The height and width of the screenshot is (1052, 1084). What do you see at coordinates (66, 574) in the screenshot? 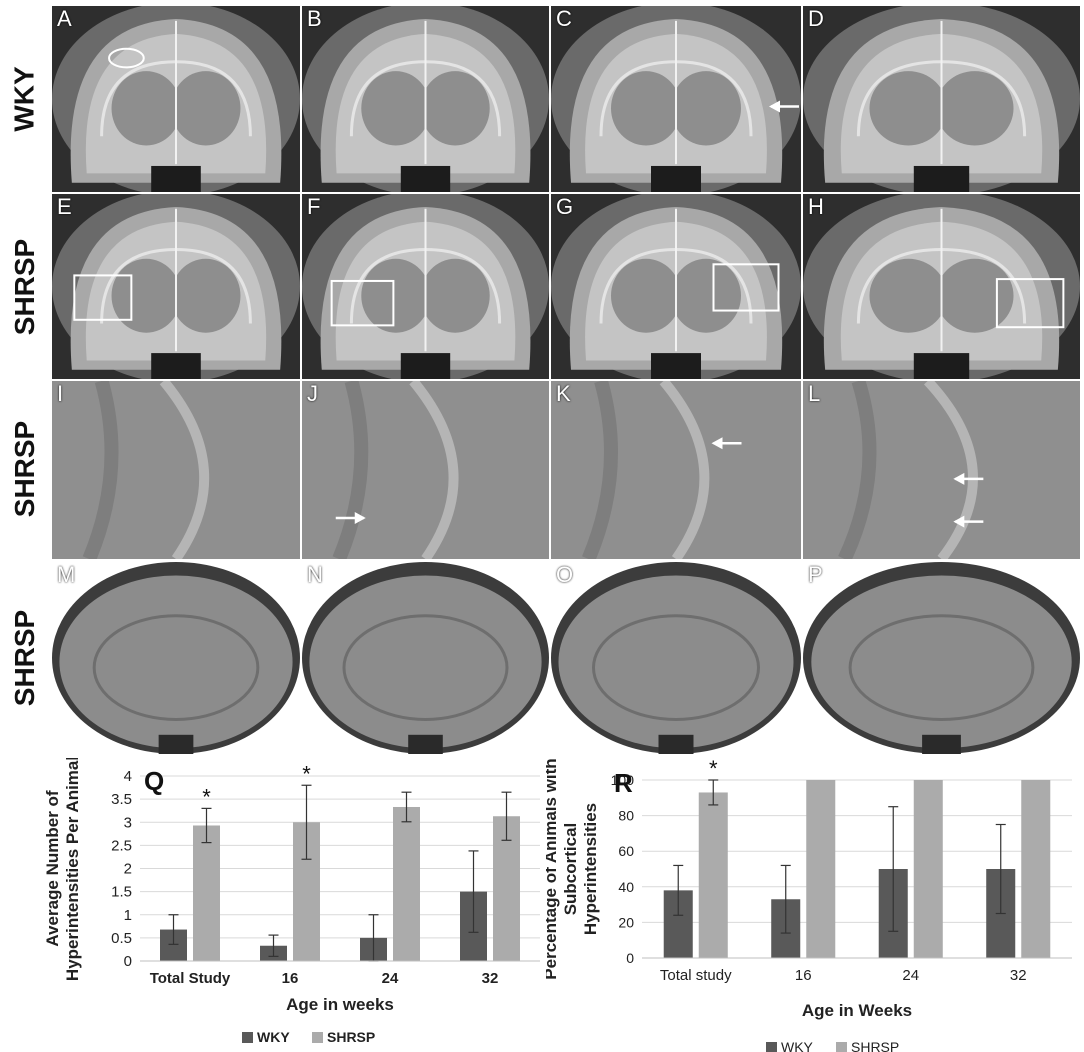
I see `panel-letter: M` at bounding box center [66, 574].